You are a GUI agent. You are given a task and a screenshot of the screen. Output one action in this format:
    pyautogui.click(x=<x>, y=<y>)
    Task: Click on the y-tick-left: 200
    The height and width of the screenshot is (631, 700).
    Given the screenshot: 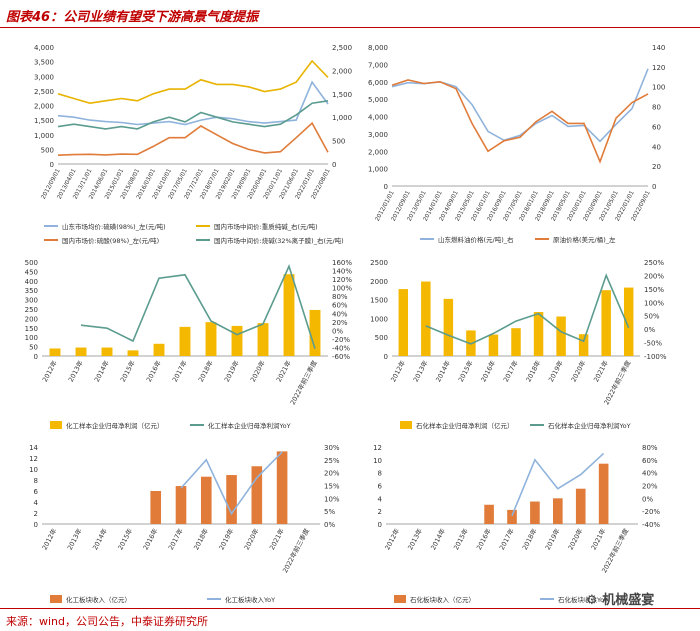 What is the action you would take?
    pyautogui.click(x=31, y=319)
    